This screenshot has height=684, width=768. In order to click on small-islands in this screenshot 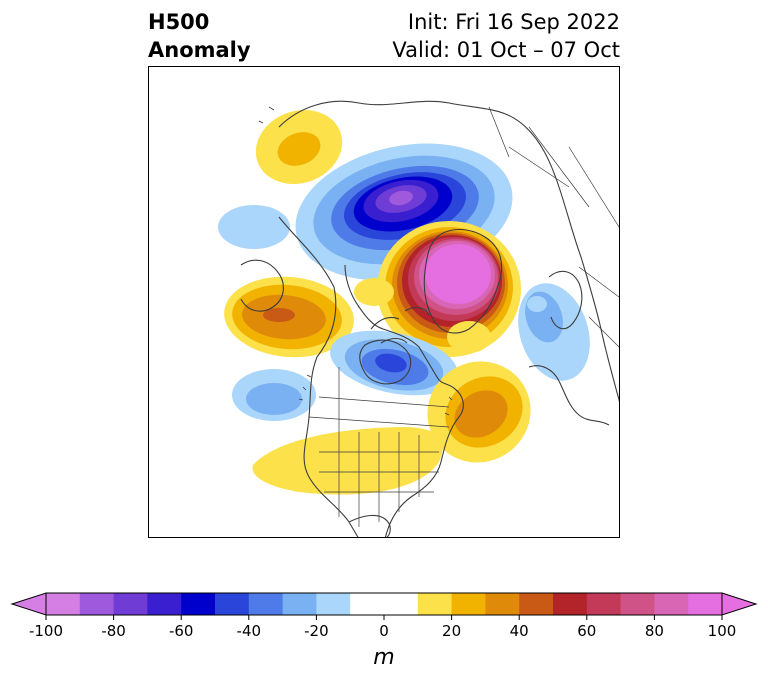, I will do `click(355, 261)`.